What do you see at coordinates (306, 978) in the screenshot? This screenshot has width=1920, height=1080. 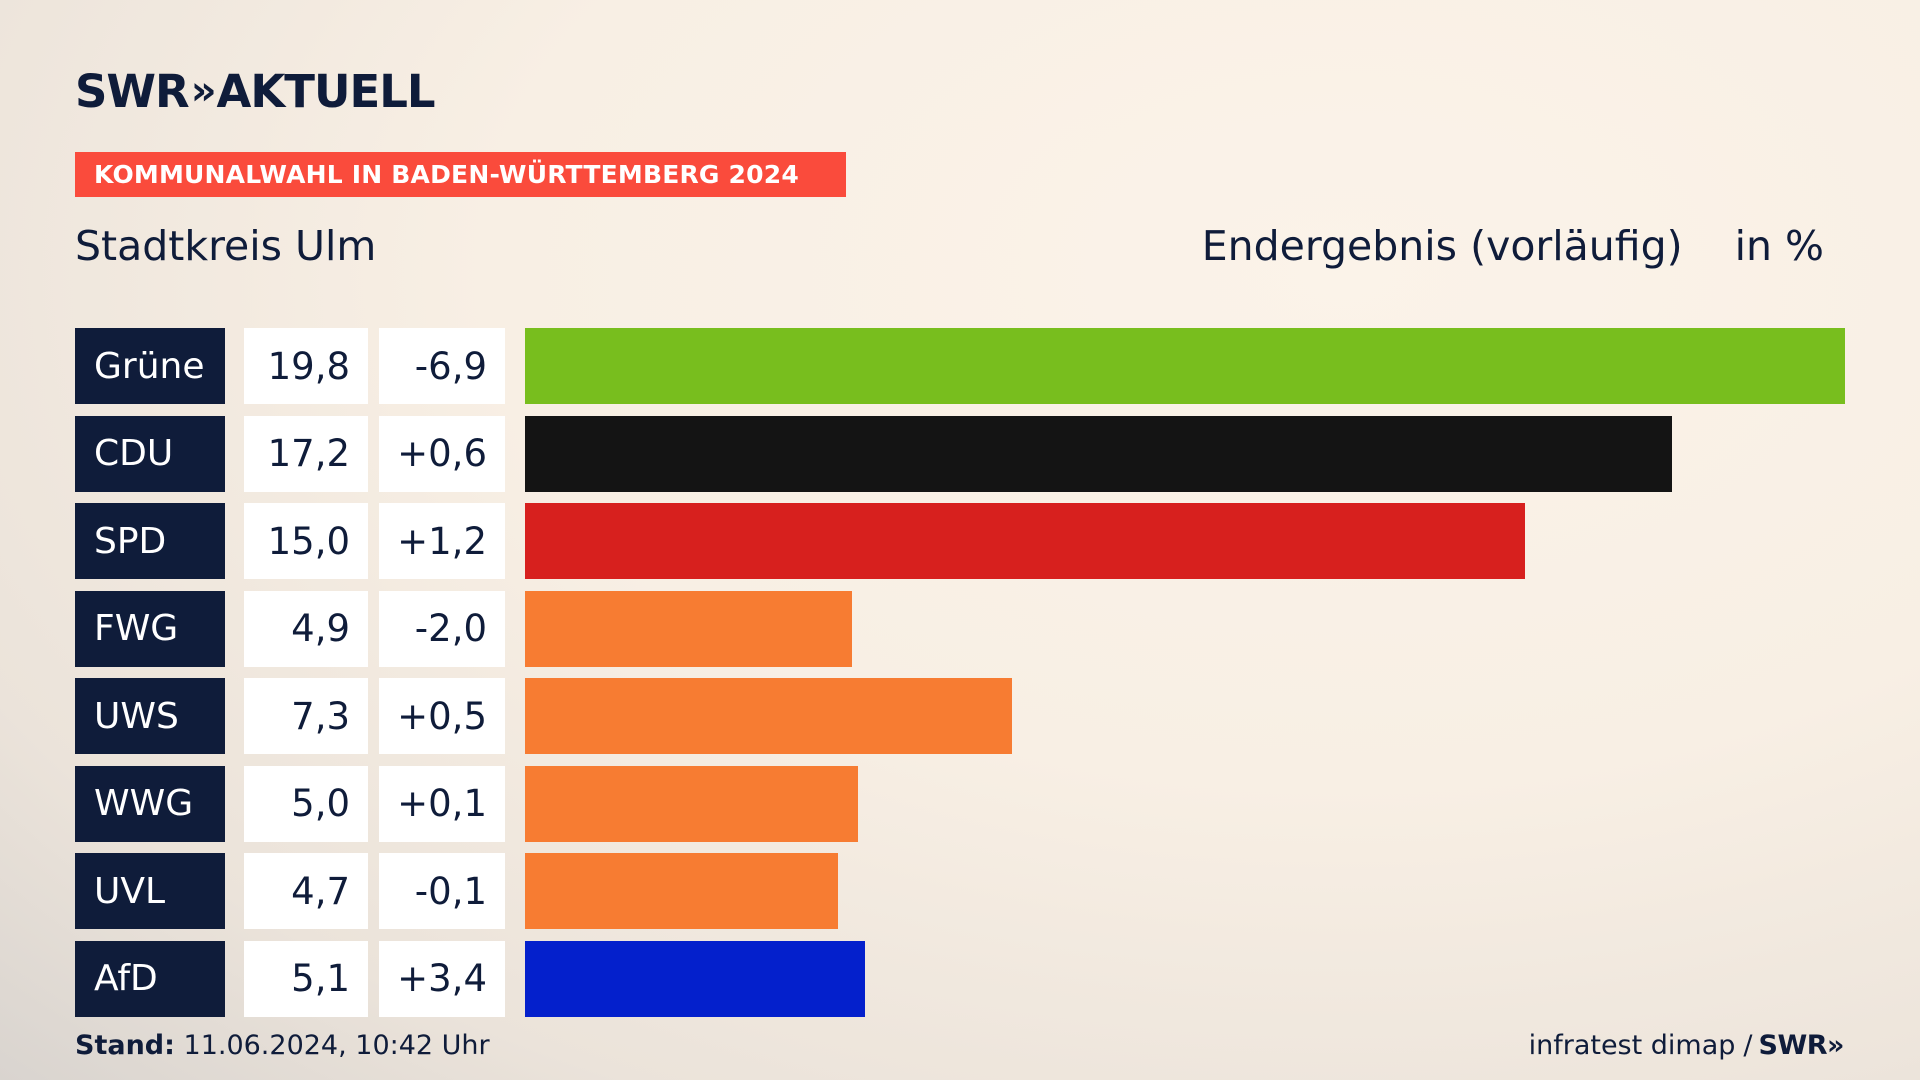 I see `vote-share-label: 5,1` at bounding box center [306, 978].